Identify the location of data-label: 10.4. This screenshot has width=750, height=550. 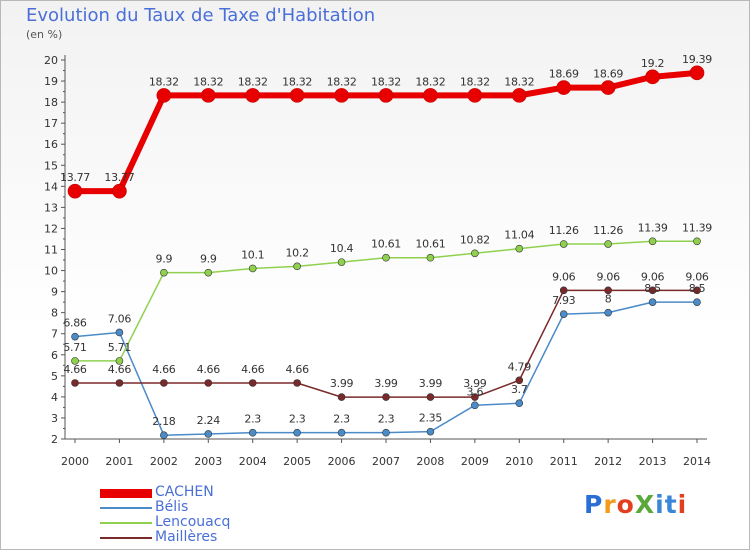
(342, 248).